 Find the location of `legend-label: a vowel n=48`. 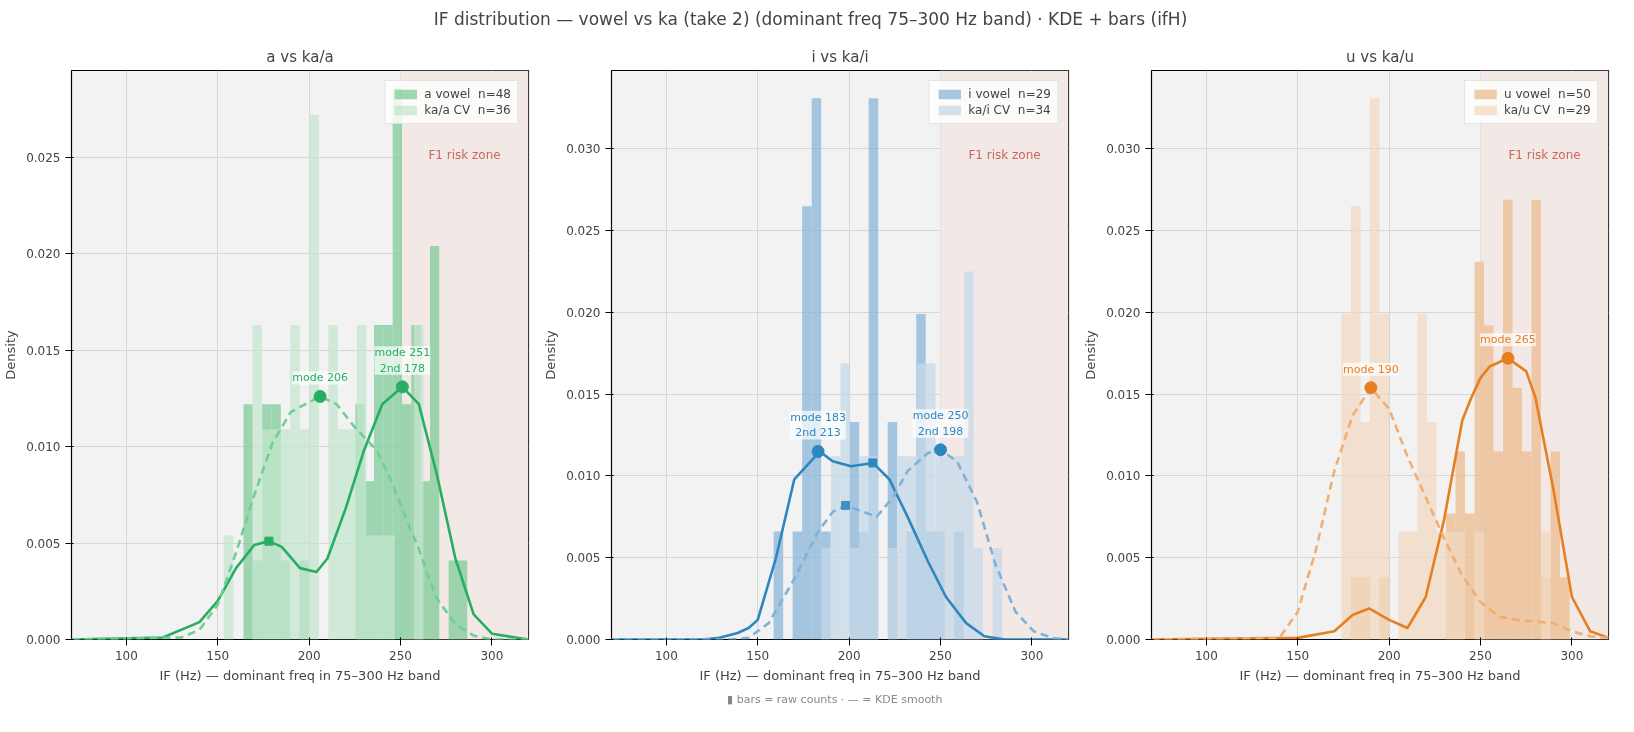

legend-label: a vowel n=48 is located at coordinates (467, 94).